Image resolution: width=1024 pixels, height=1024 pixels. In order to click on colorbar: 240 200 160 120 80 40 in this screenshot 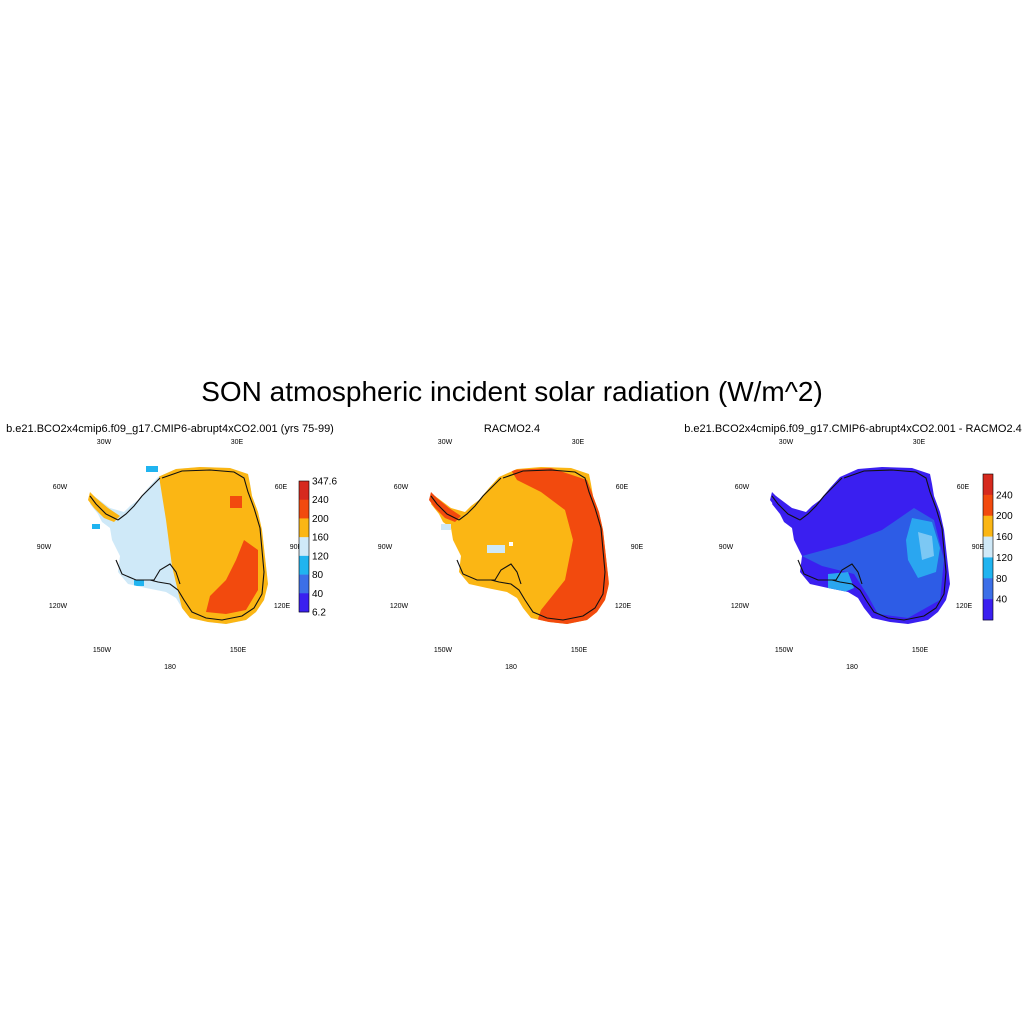, I will do `click(997, 547)`.